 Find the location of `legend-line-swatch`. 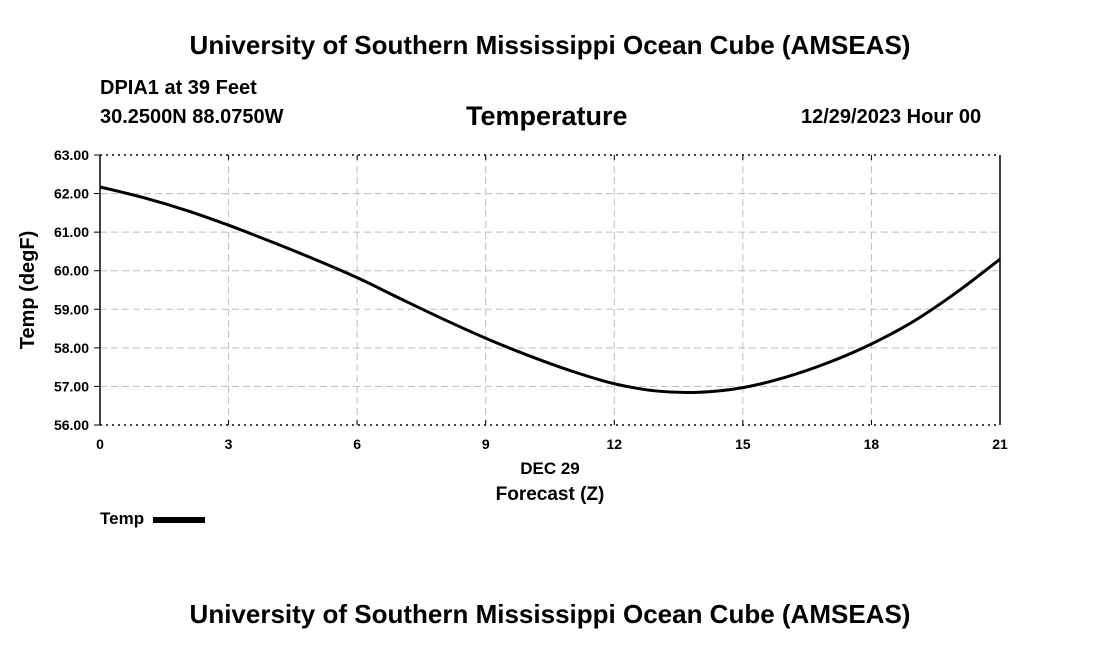

legend-line-swatch is located at coordinates (179, 520).